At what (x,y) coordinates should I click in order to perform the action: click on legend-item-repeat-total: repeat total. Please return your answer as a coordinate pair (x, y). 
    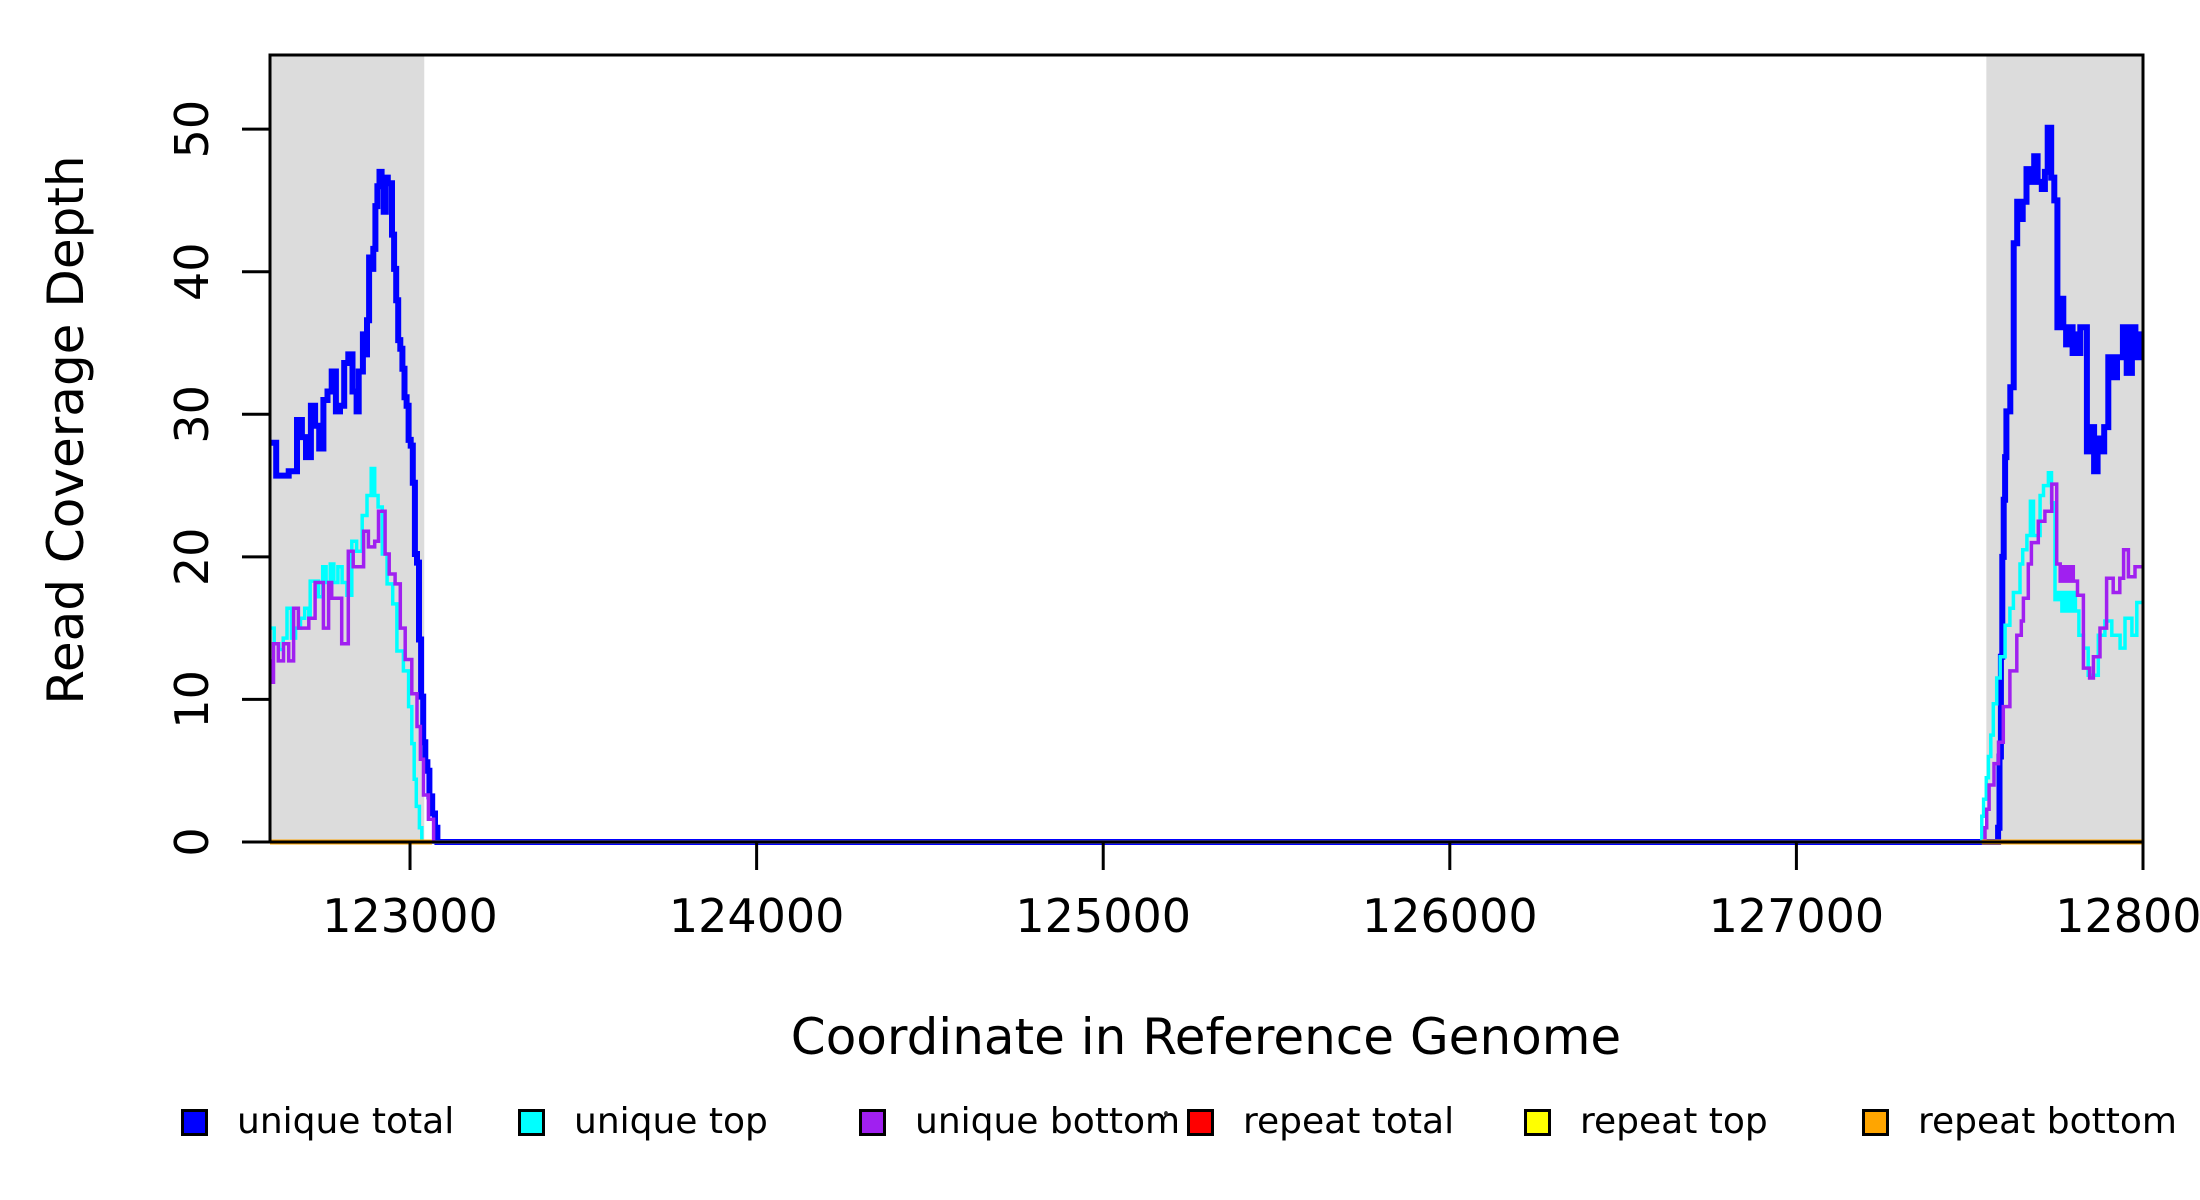
    Looking at the image, I should click on (1320, 1122).